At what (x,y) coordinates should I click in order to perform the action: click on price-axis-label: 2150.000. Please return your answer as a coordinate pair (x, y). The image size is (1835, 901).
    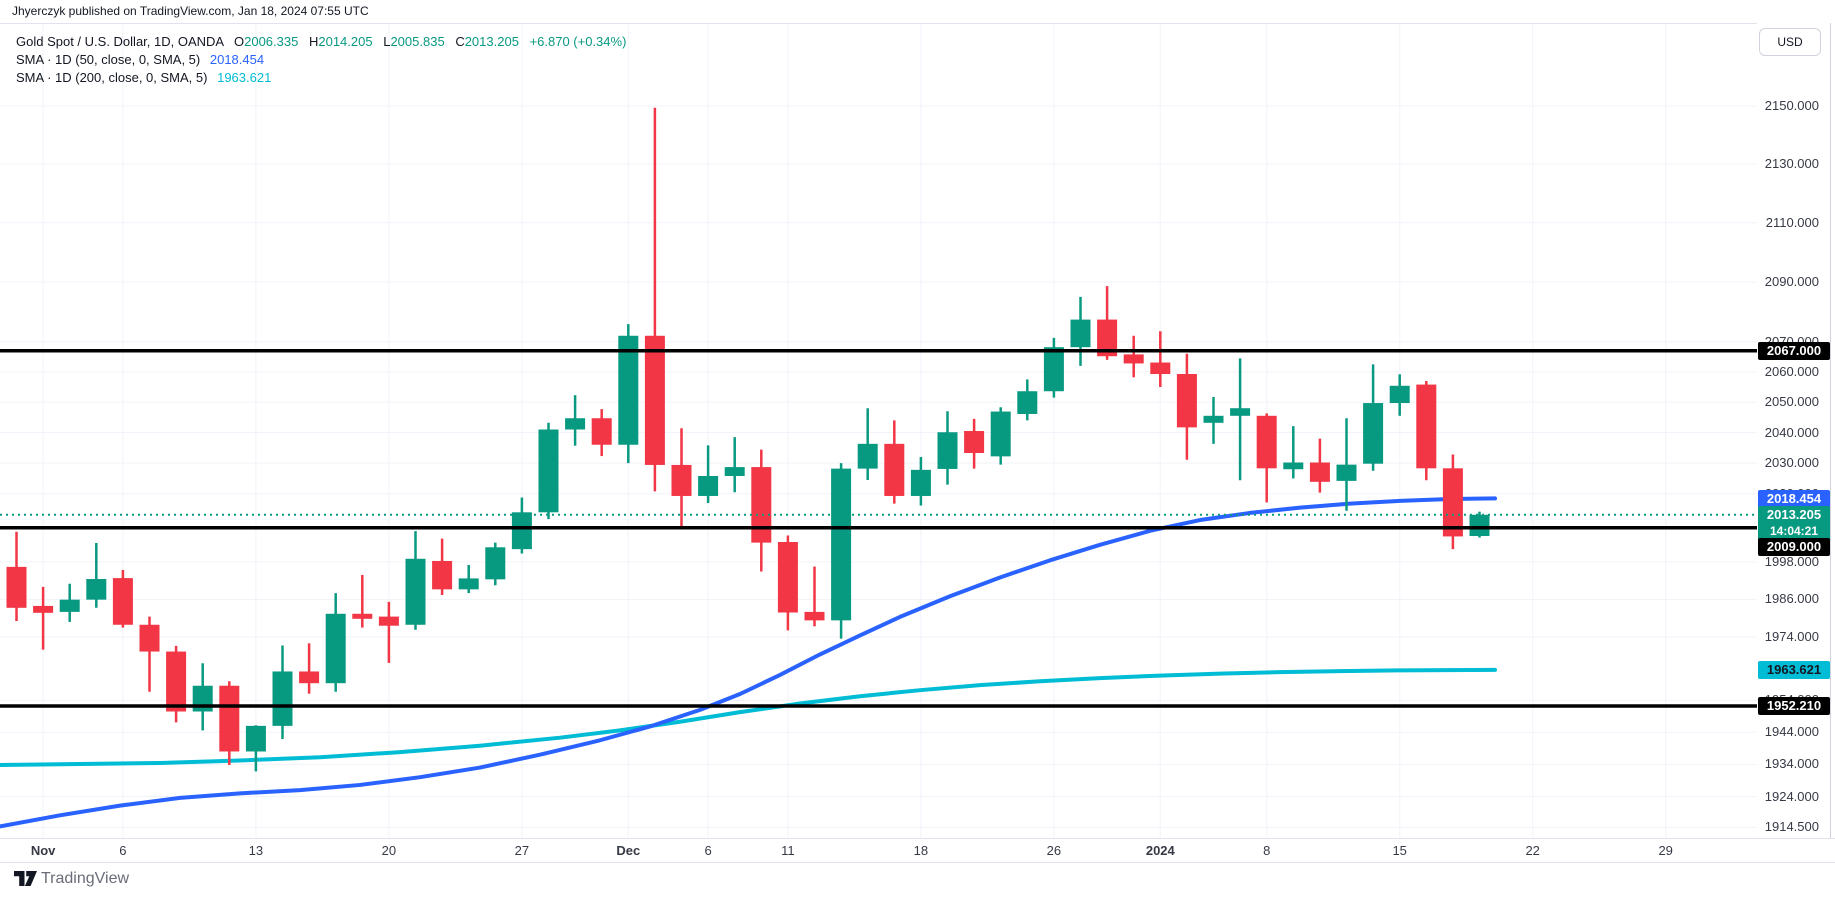
    Looking at the image, I should click on (1791, 105).